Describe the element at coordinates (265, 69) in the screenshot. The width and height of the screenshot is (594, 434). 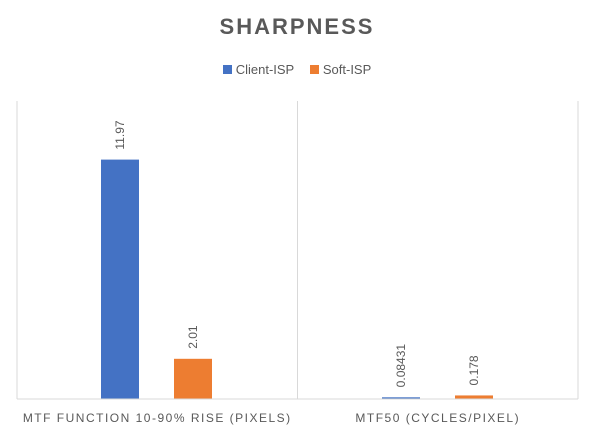
I see `legend-label-client-isp: Client-ISP` at that location.